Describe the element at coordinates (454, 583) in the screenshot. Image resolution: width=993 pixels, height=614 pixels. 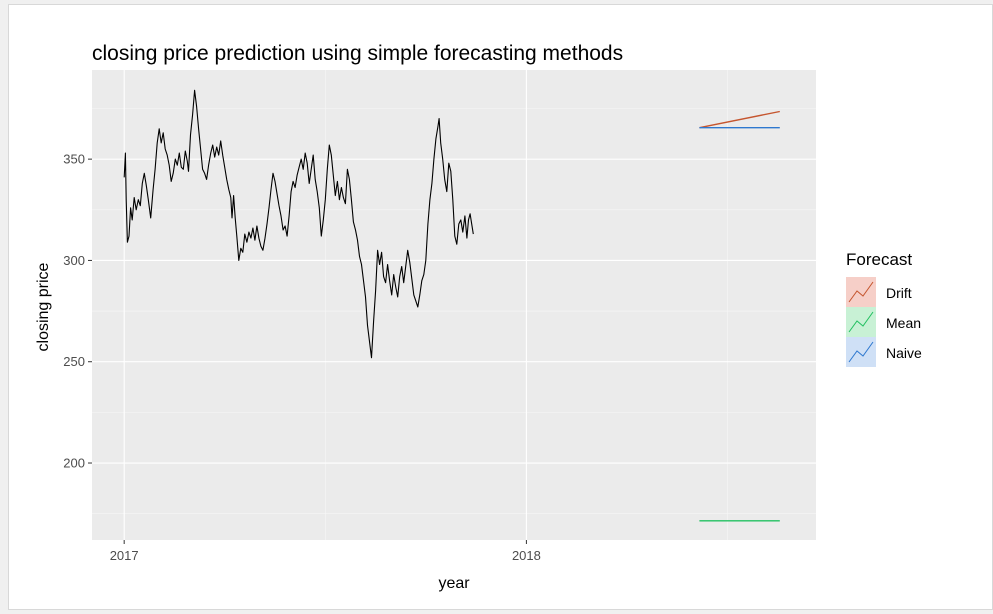
I see `x-axis-title: year` at that location.